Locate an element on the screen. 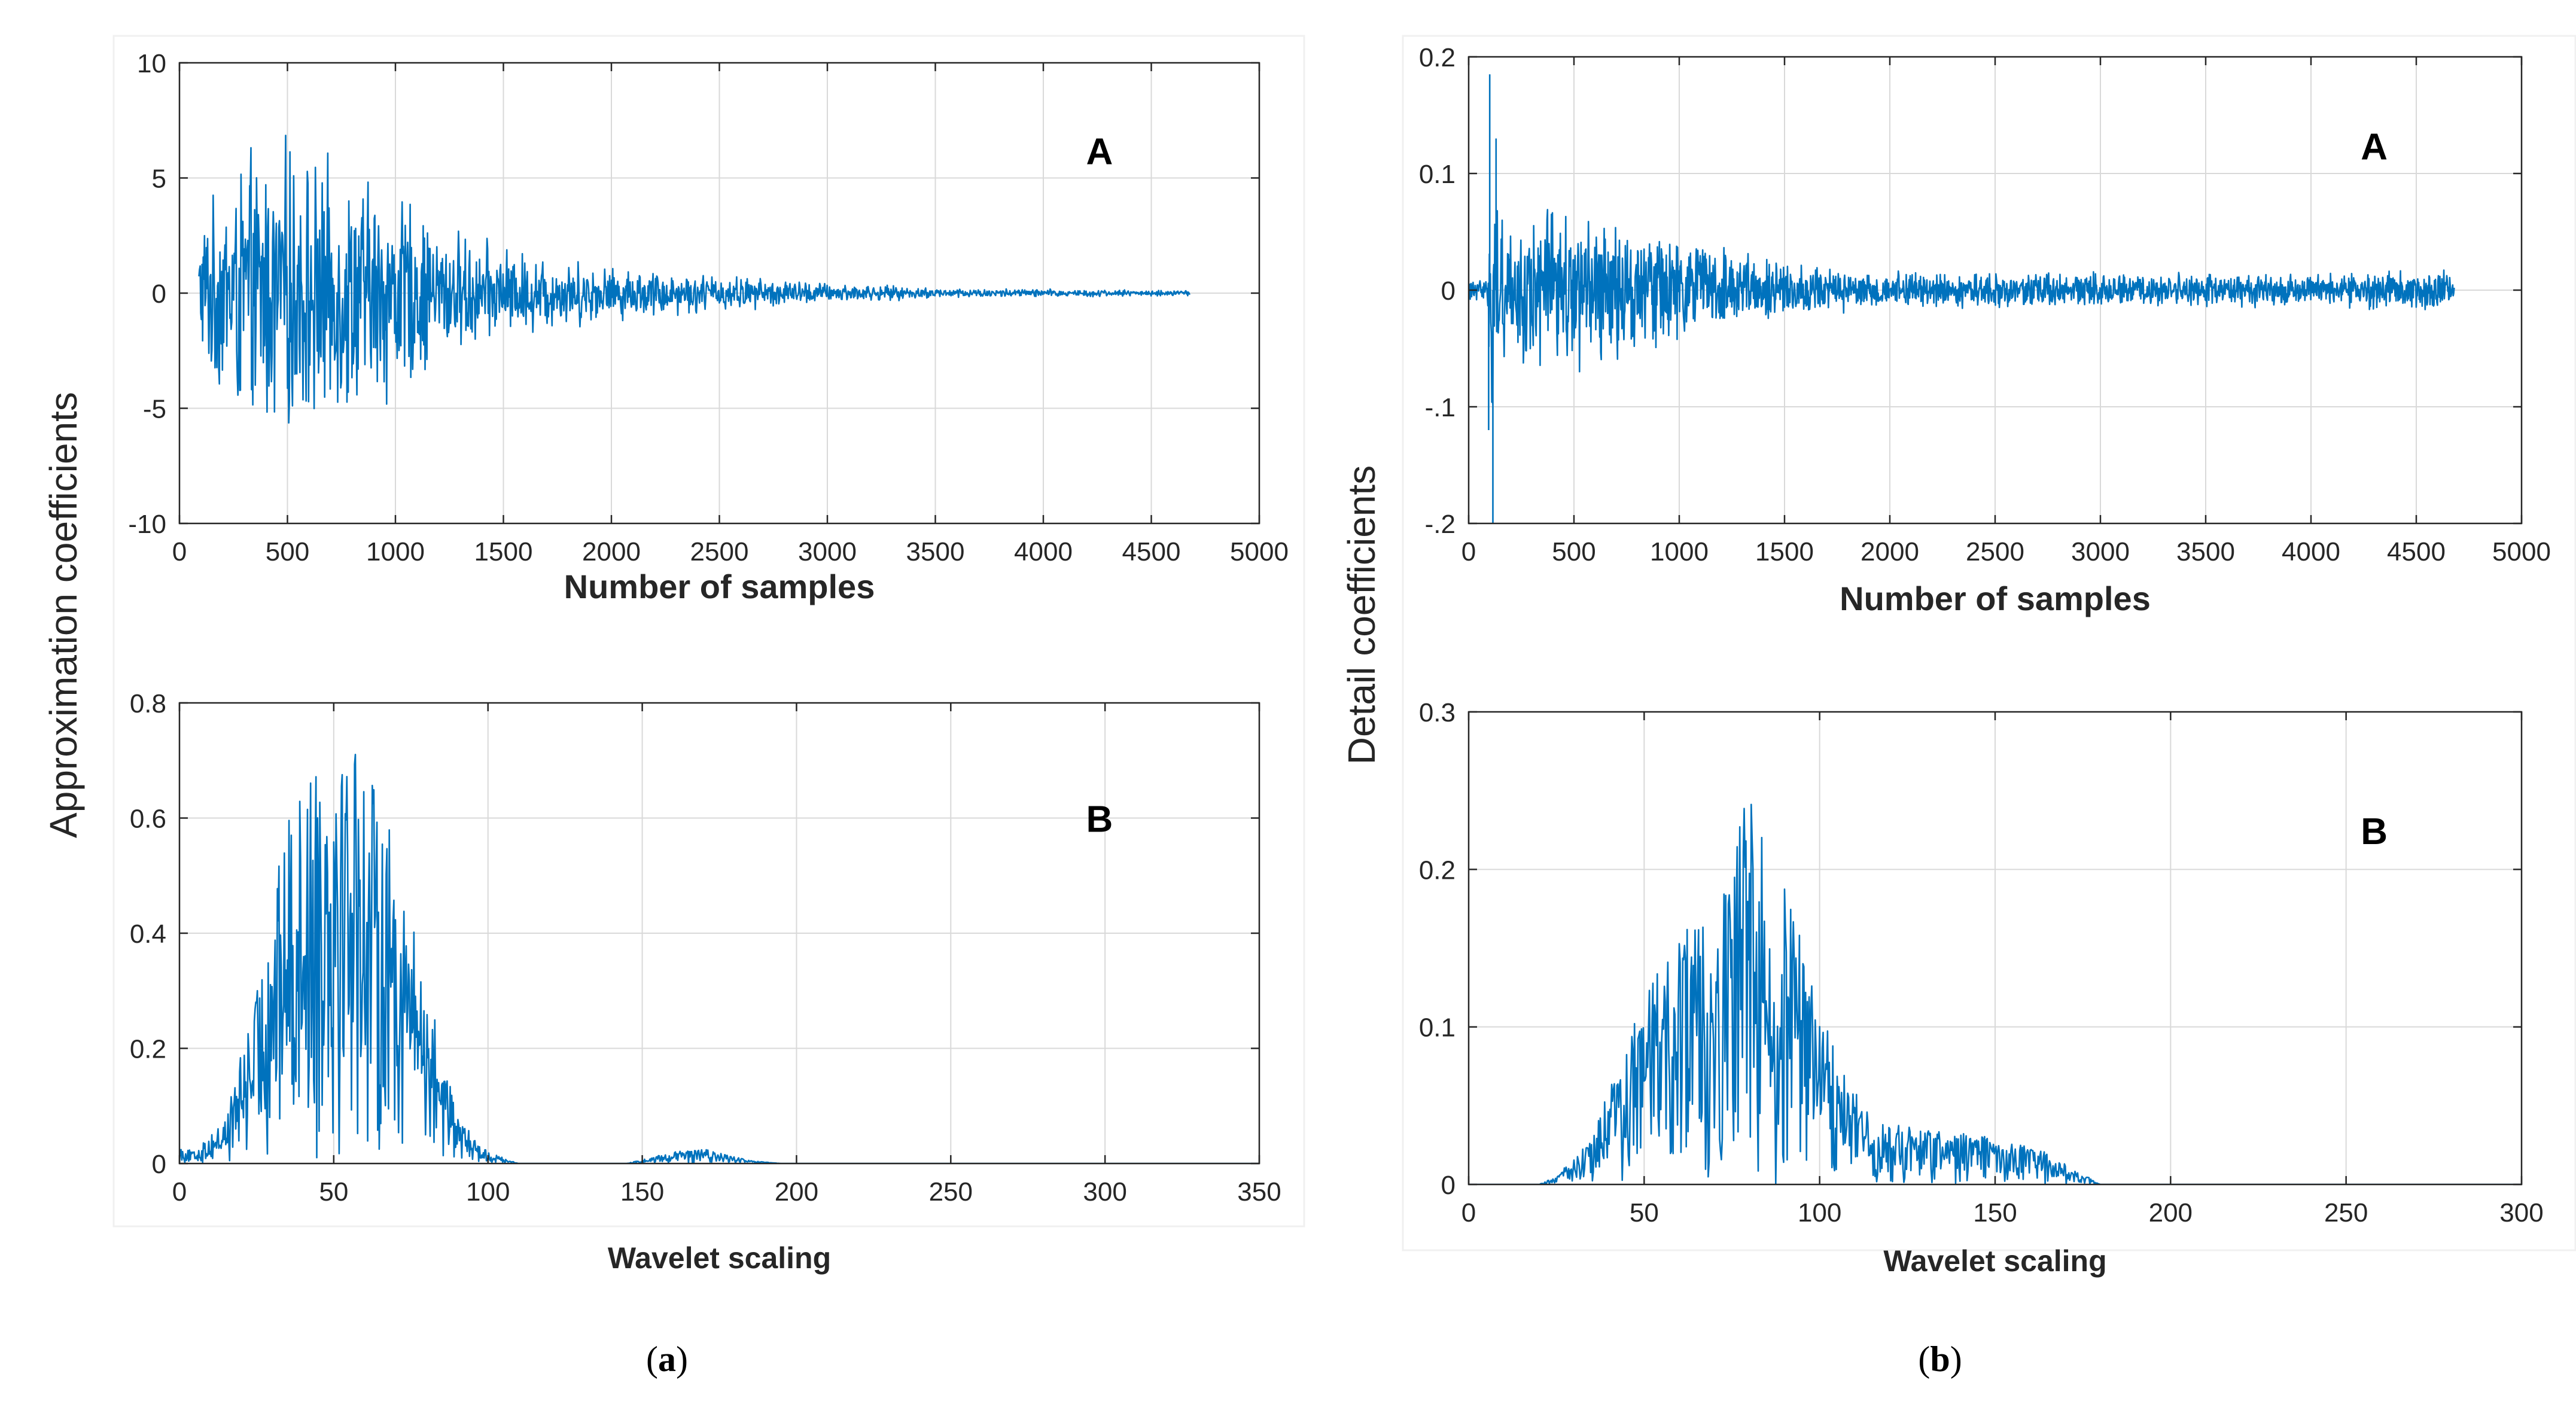 The height and width of the screenshot is (1401, 2576). caption-a-letter: a is located at coordinates (667, 1359).